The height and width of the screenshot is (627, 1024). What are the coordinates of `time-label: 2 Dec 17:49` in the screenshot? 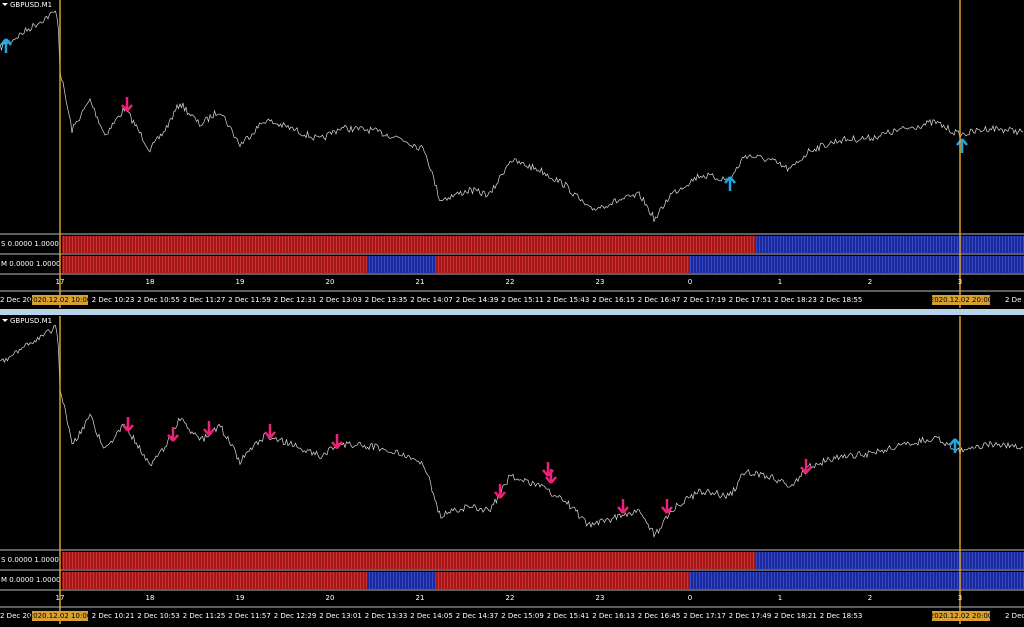 It's located at (750, 616).